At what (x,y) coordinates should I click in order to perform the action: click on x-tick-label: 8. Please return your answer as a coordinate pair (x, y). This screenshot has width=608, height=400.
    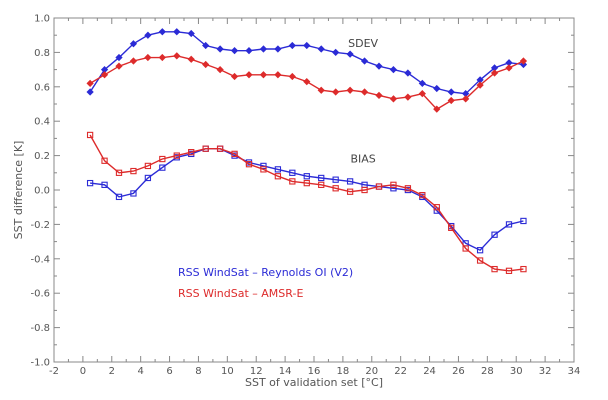
    Looking at the image, I should click on (198, 371).